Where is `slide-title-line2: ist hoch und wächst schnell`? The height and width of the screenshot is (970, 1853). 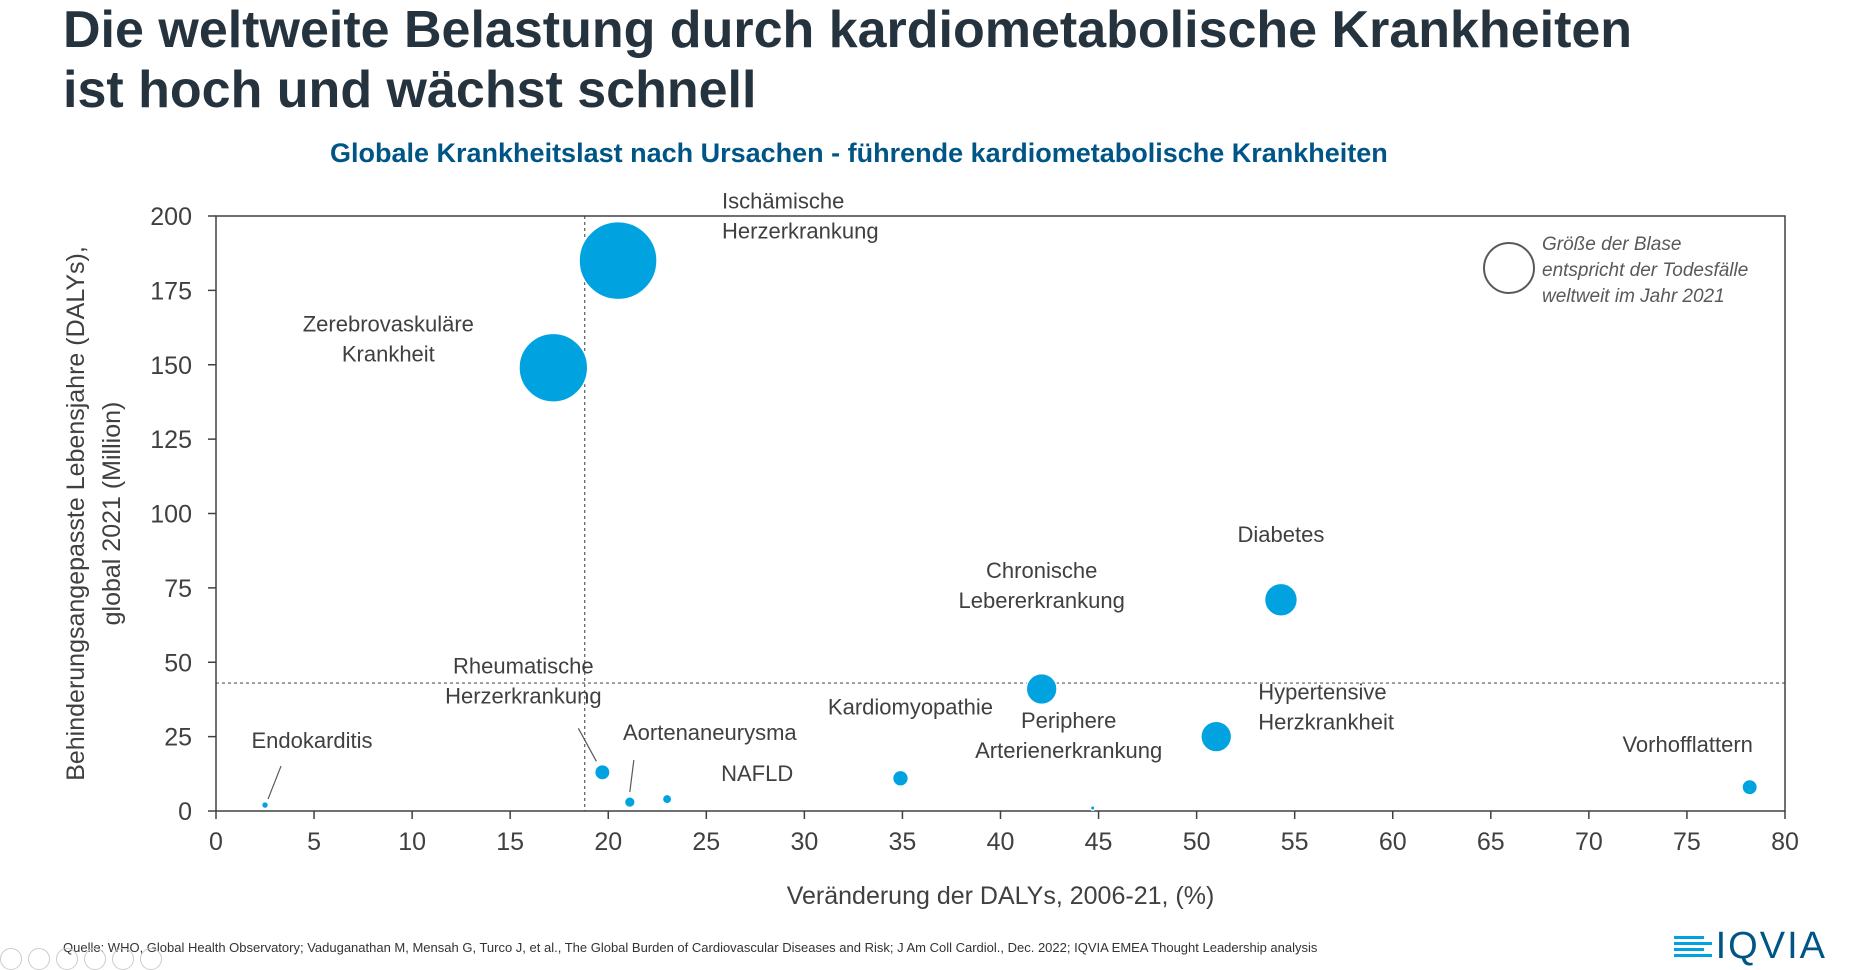 slide-title-line2: ist hoch und wächst schnell is located at coordinates (410, 90).